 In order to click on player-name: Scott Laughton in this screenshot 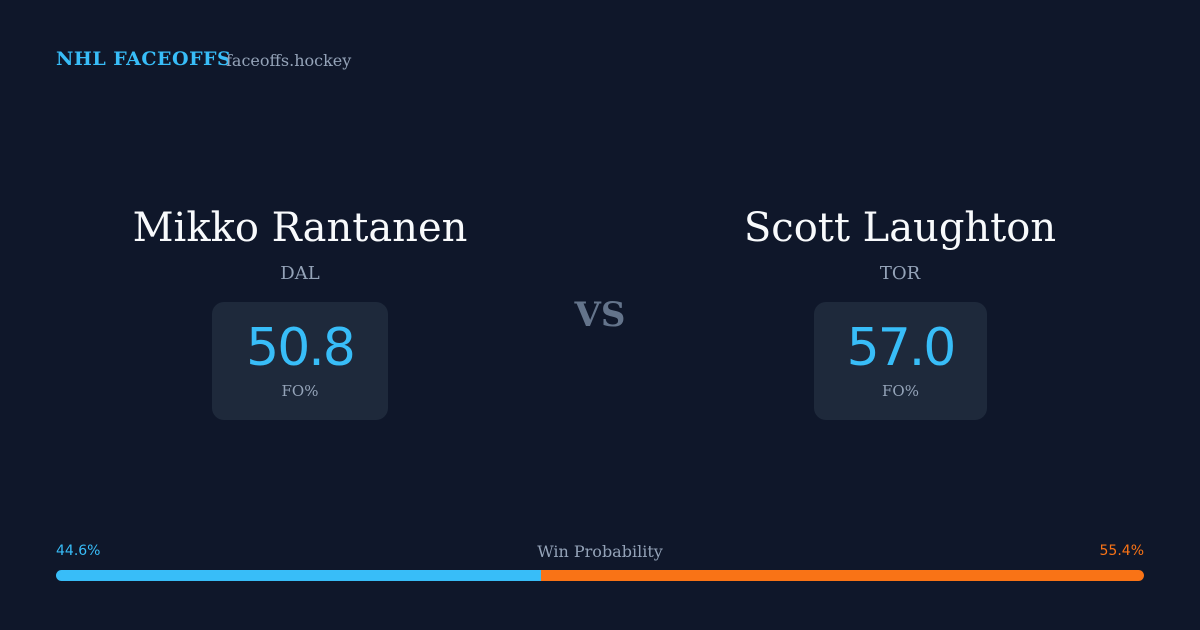, I will do `click(900, 228)`.